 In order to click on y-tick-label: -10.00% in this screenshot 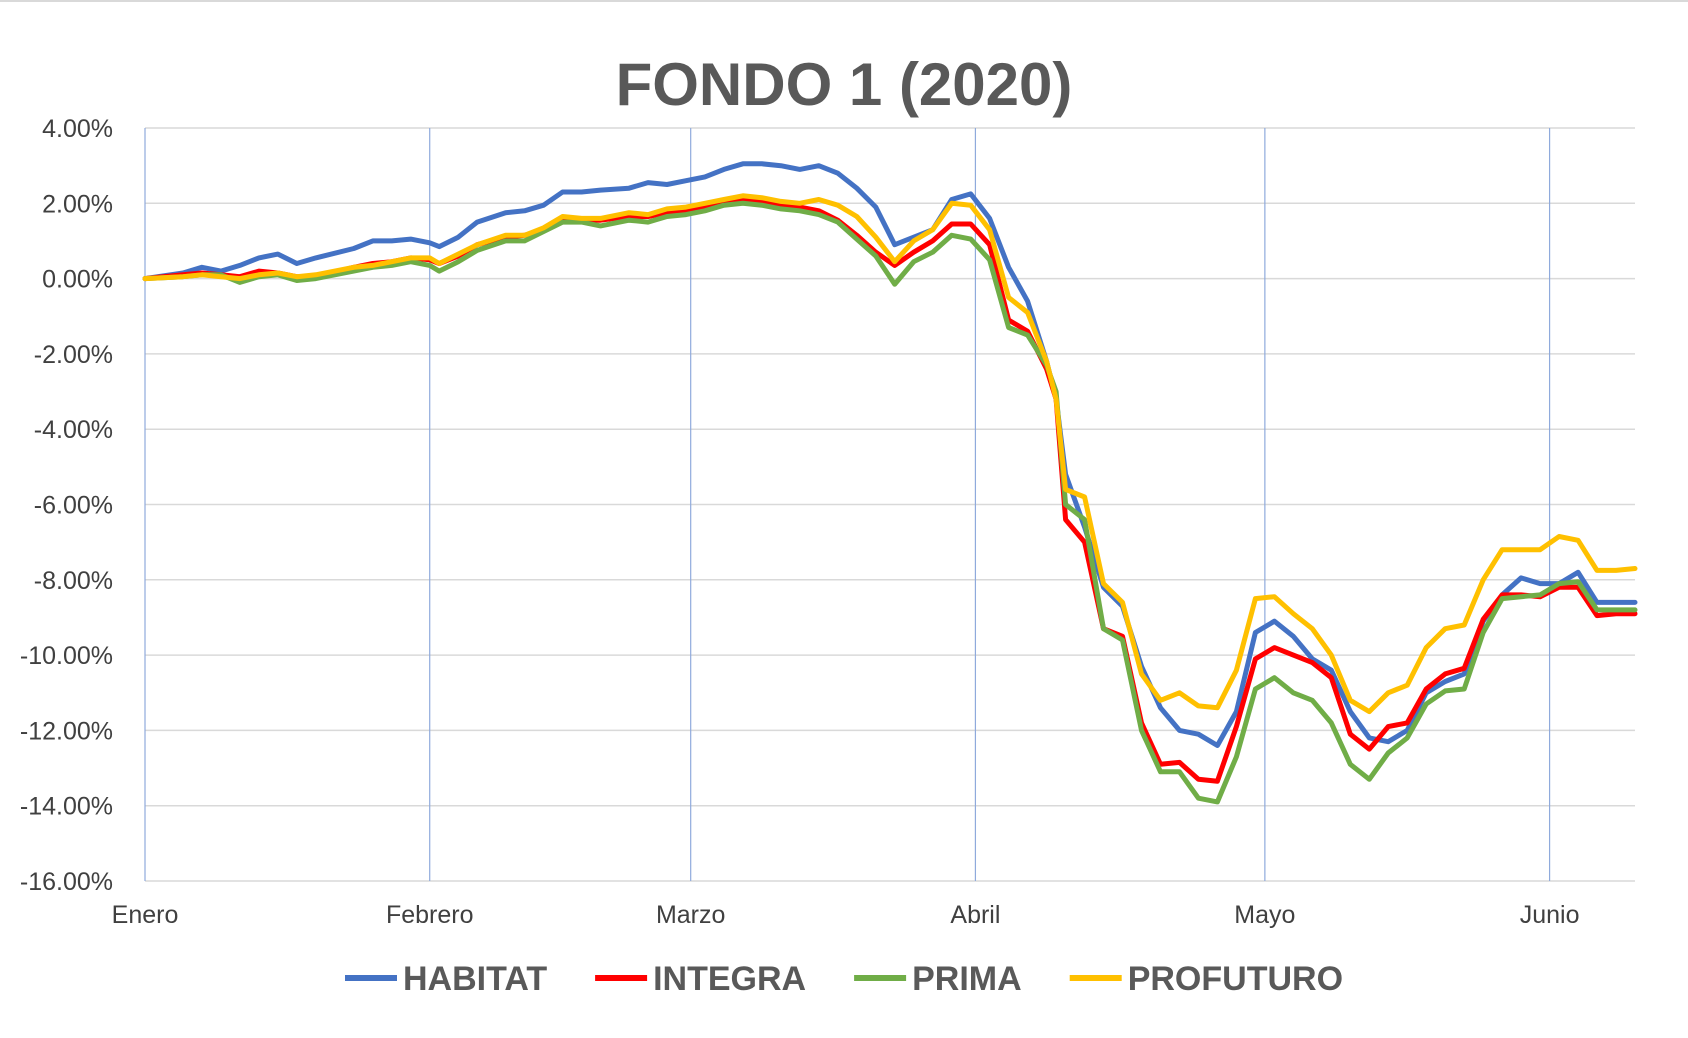, I will do `click(66, 656)`.